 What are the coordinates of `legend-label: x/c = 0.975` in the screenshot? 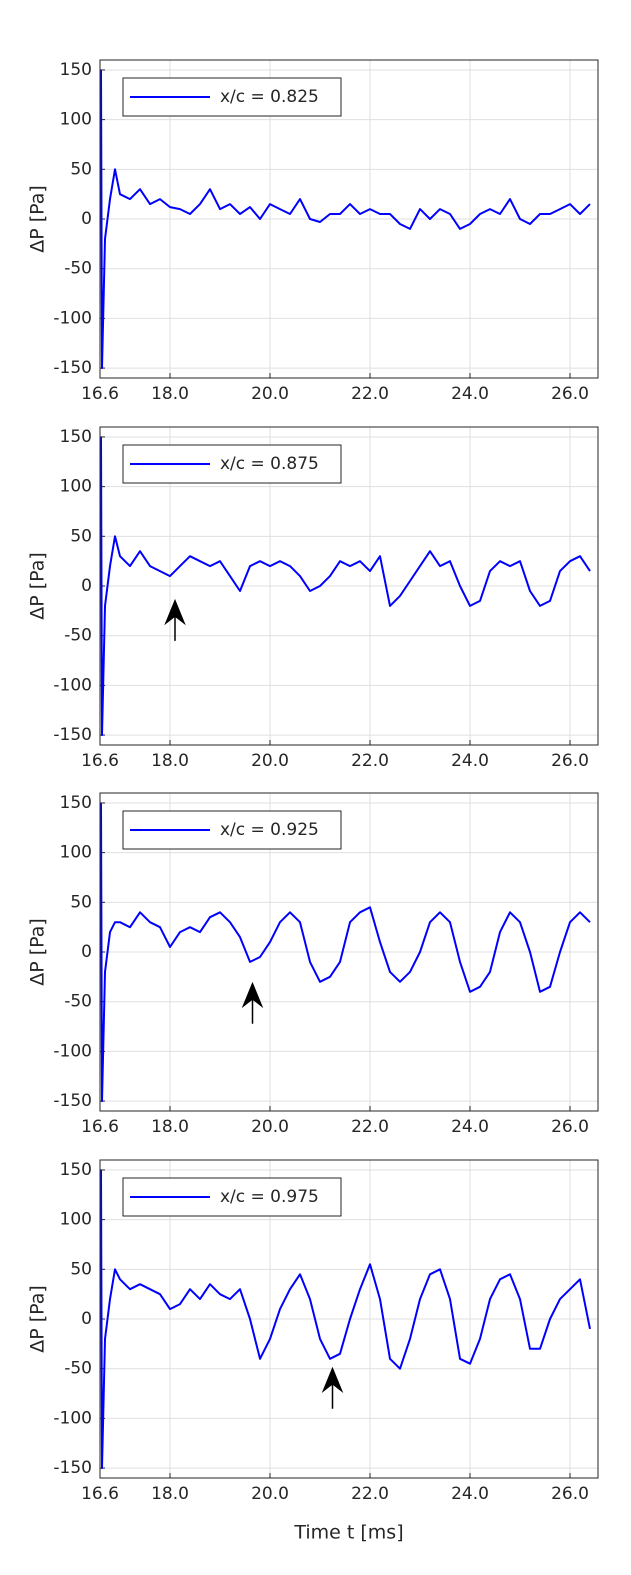 It's located at (269, 1197).